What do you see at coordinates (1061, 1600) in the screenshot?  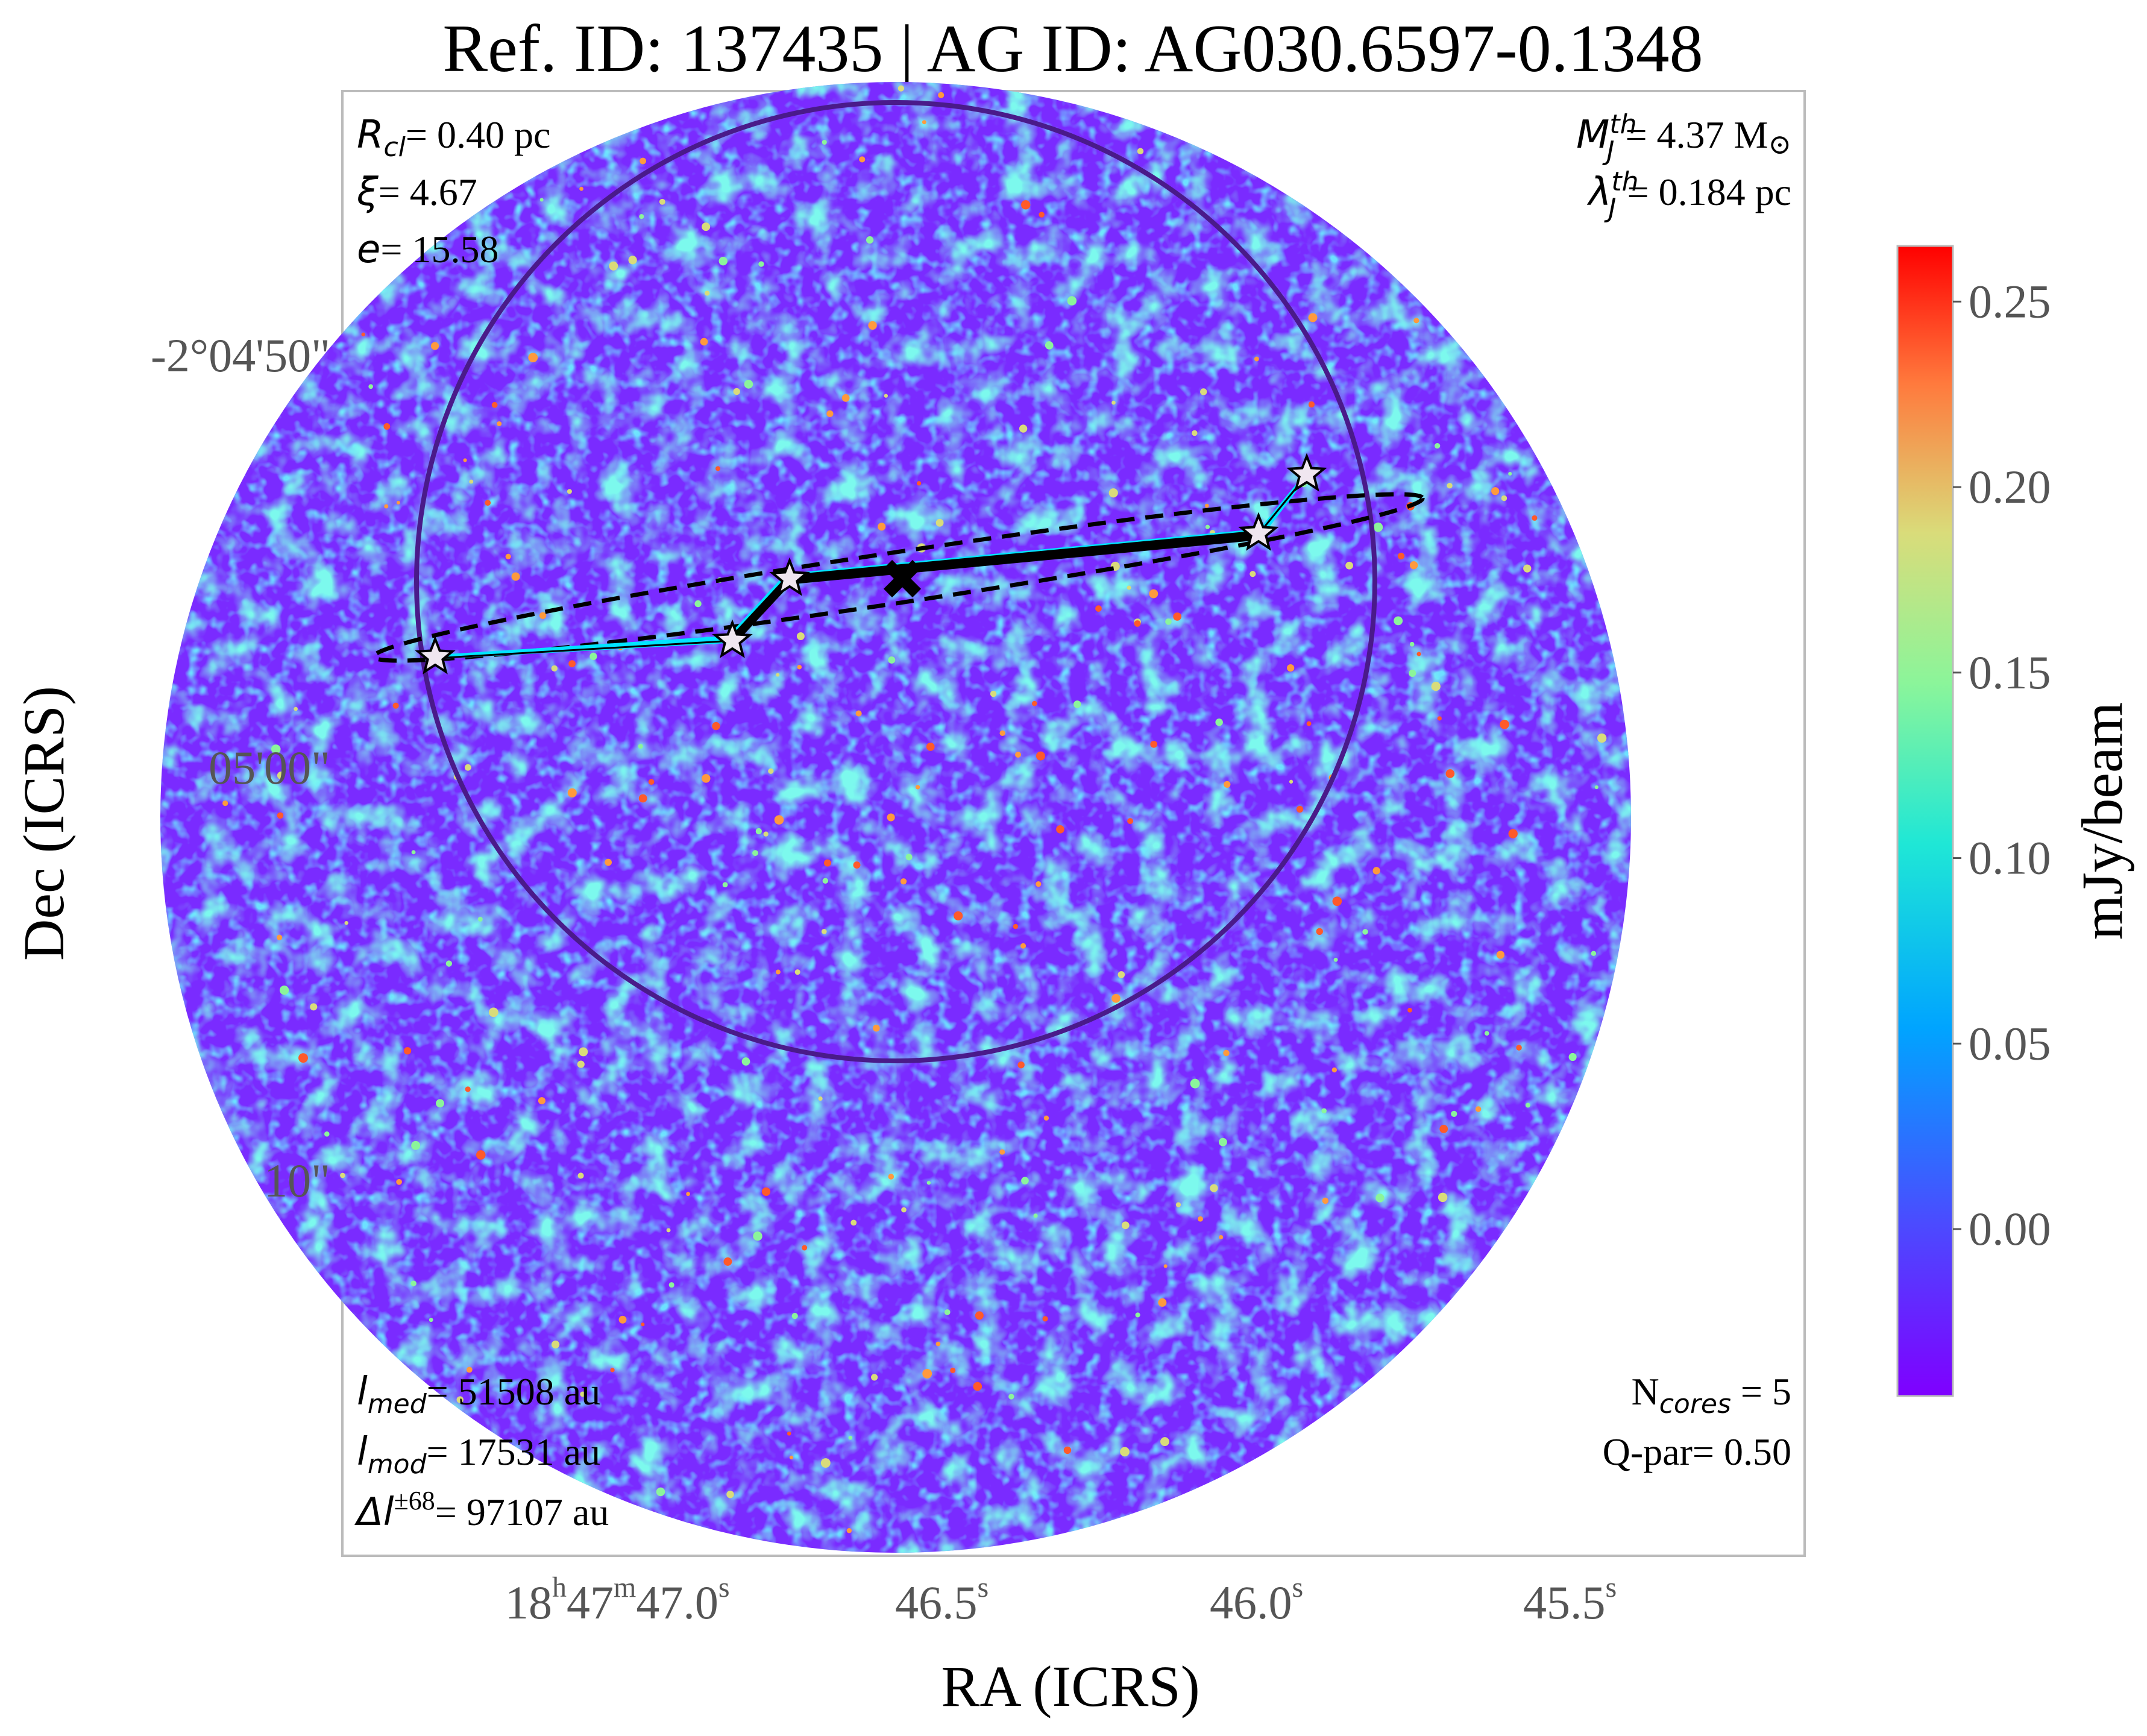 I see `x-tick-labels: 18h47m47.0s 46.5s 46.0s 45.5s` at bounding box center [1061, 1600].